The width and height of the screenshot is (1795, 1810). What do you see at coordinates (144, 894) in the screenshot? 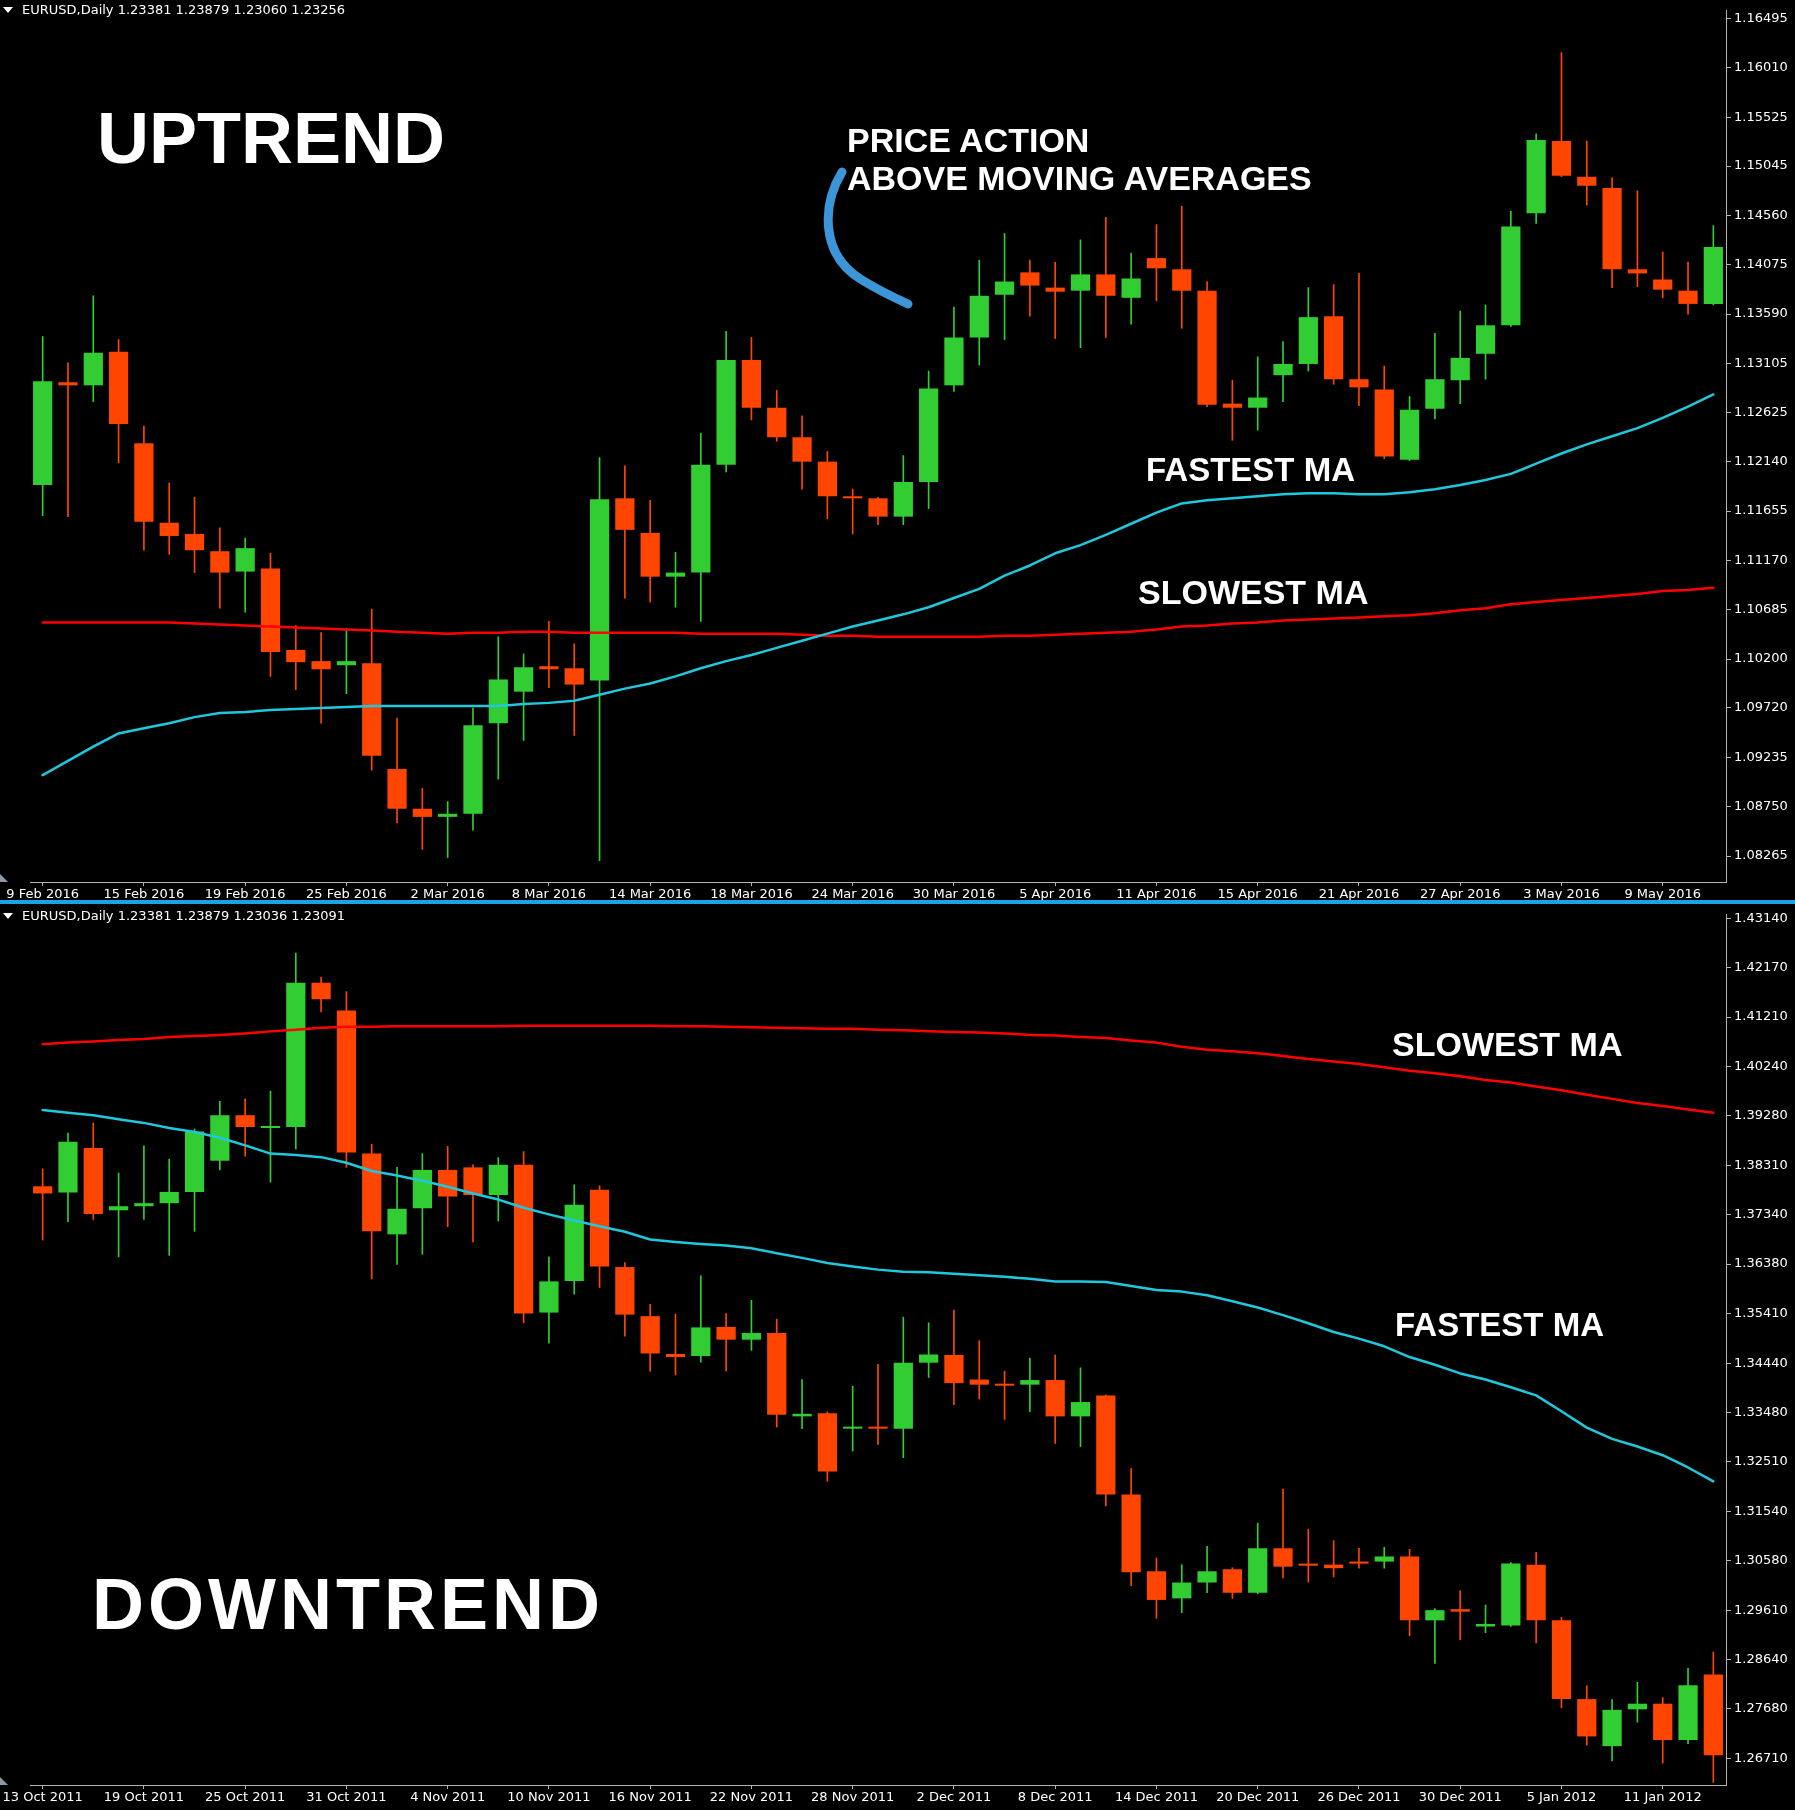
I see `x-tick-label: 15 Feb 2016` at bounding box center [144, 894].